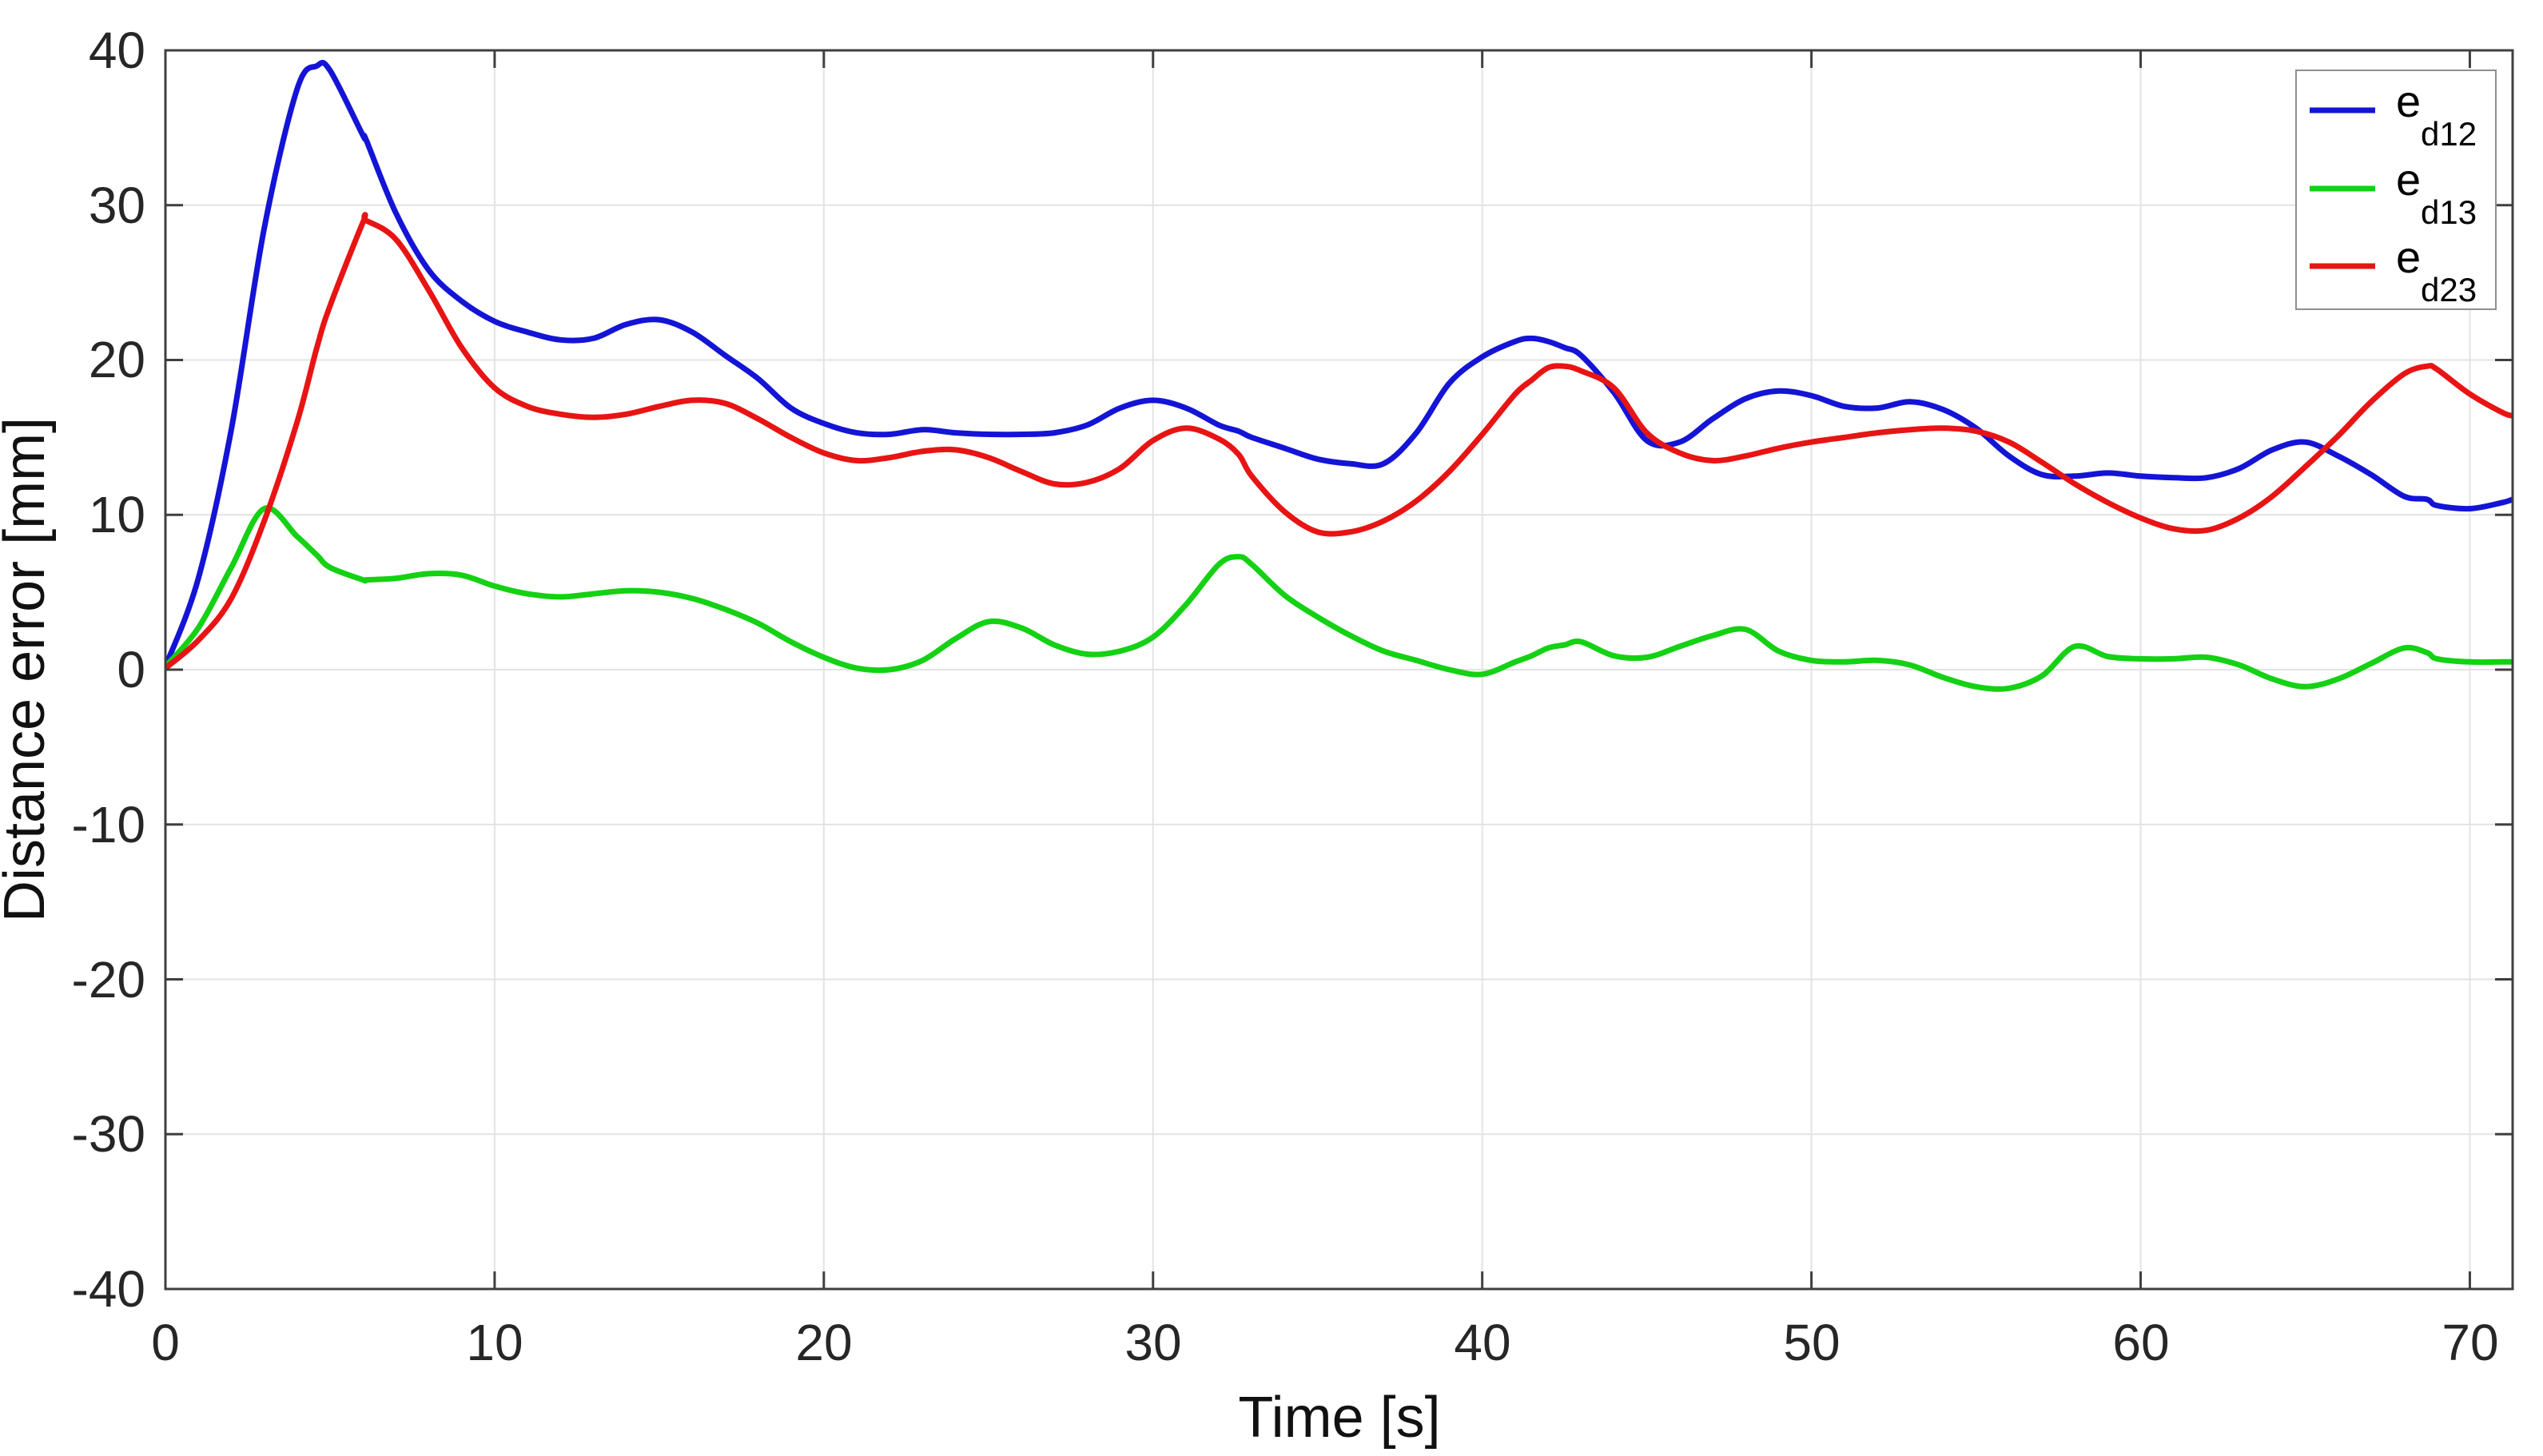 This screenshot has width=2543, height=1456. Describe the element at coordinates (165, 1342) in the screenshot. I see `x-tick-label: 0` at that location.